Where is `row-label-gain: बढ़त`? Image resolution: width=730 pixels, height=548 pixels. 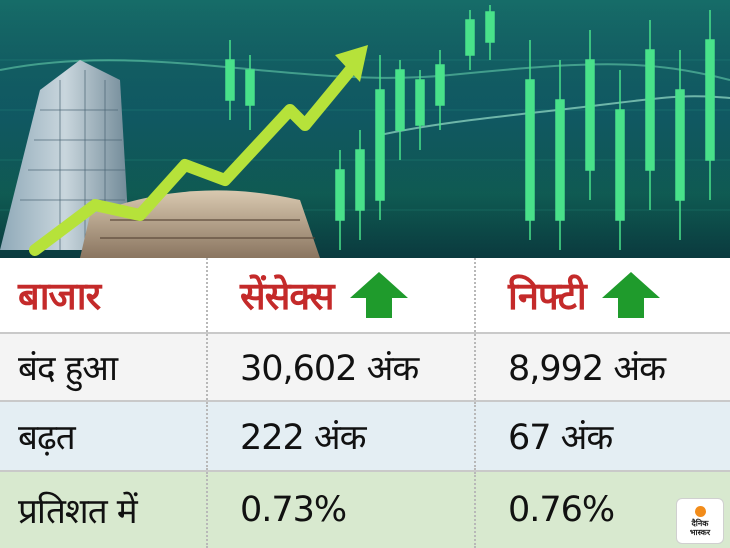 row-label-gain: बढ़त is located at coordinates (47, 437).